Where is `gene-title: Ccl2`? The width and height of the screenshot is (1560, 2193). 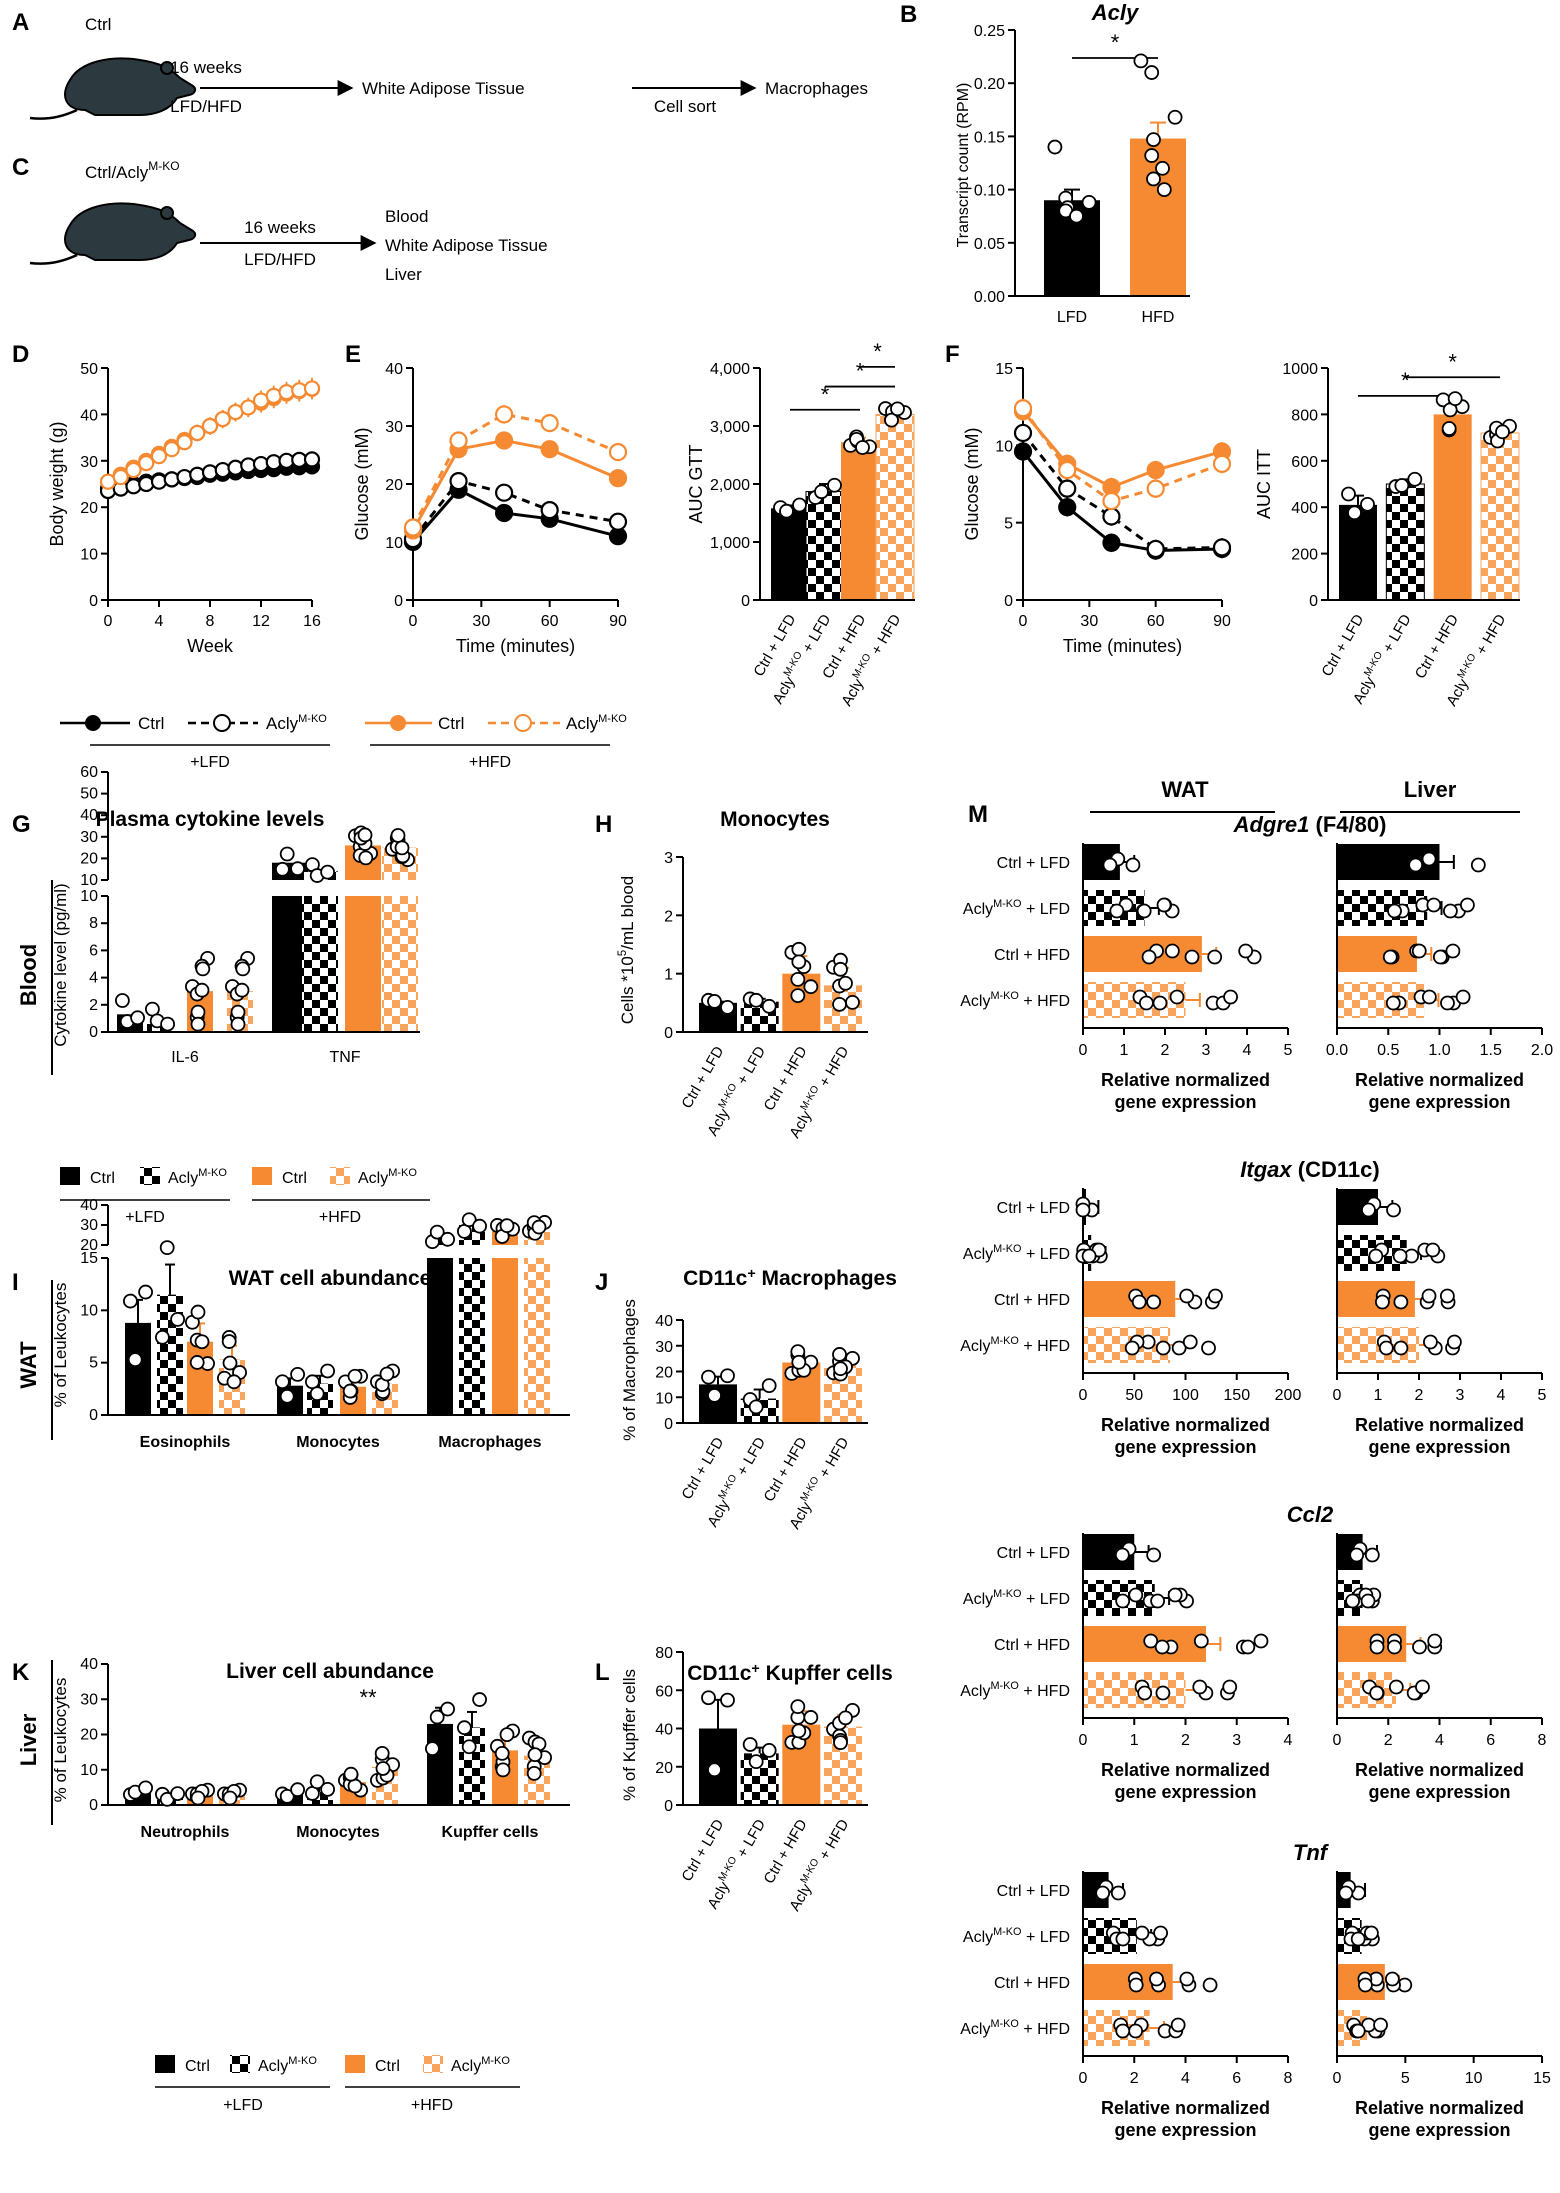
gene-title: Ccl2 is located at coordinates (1310, 1514).